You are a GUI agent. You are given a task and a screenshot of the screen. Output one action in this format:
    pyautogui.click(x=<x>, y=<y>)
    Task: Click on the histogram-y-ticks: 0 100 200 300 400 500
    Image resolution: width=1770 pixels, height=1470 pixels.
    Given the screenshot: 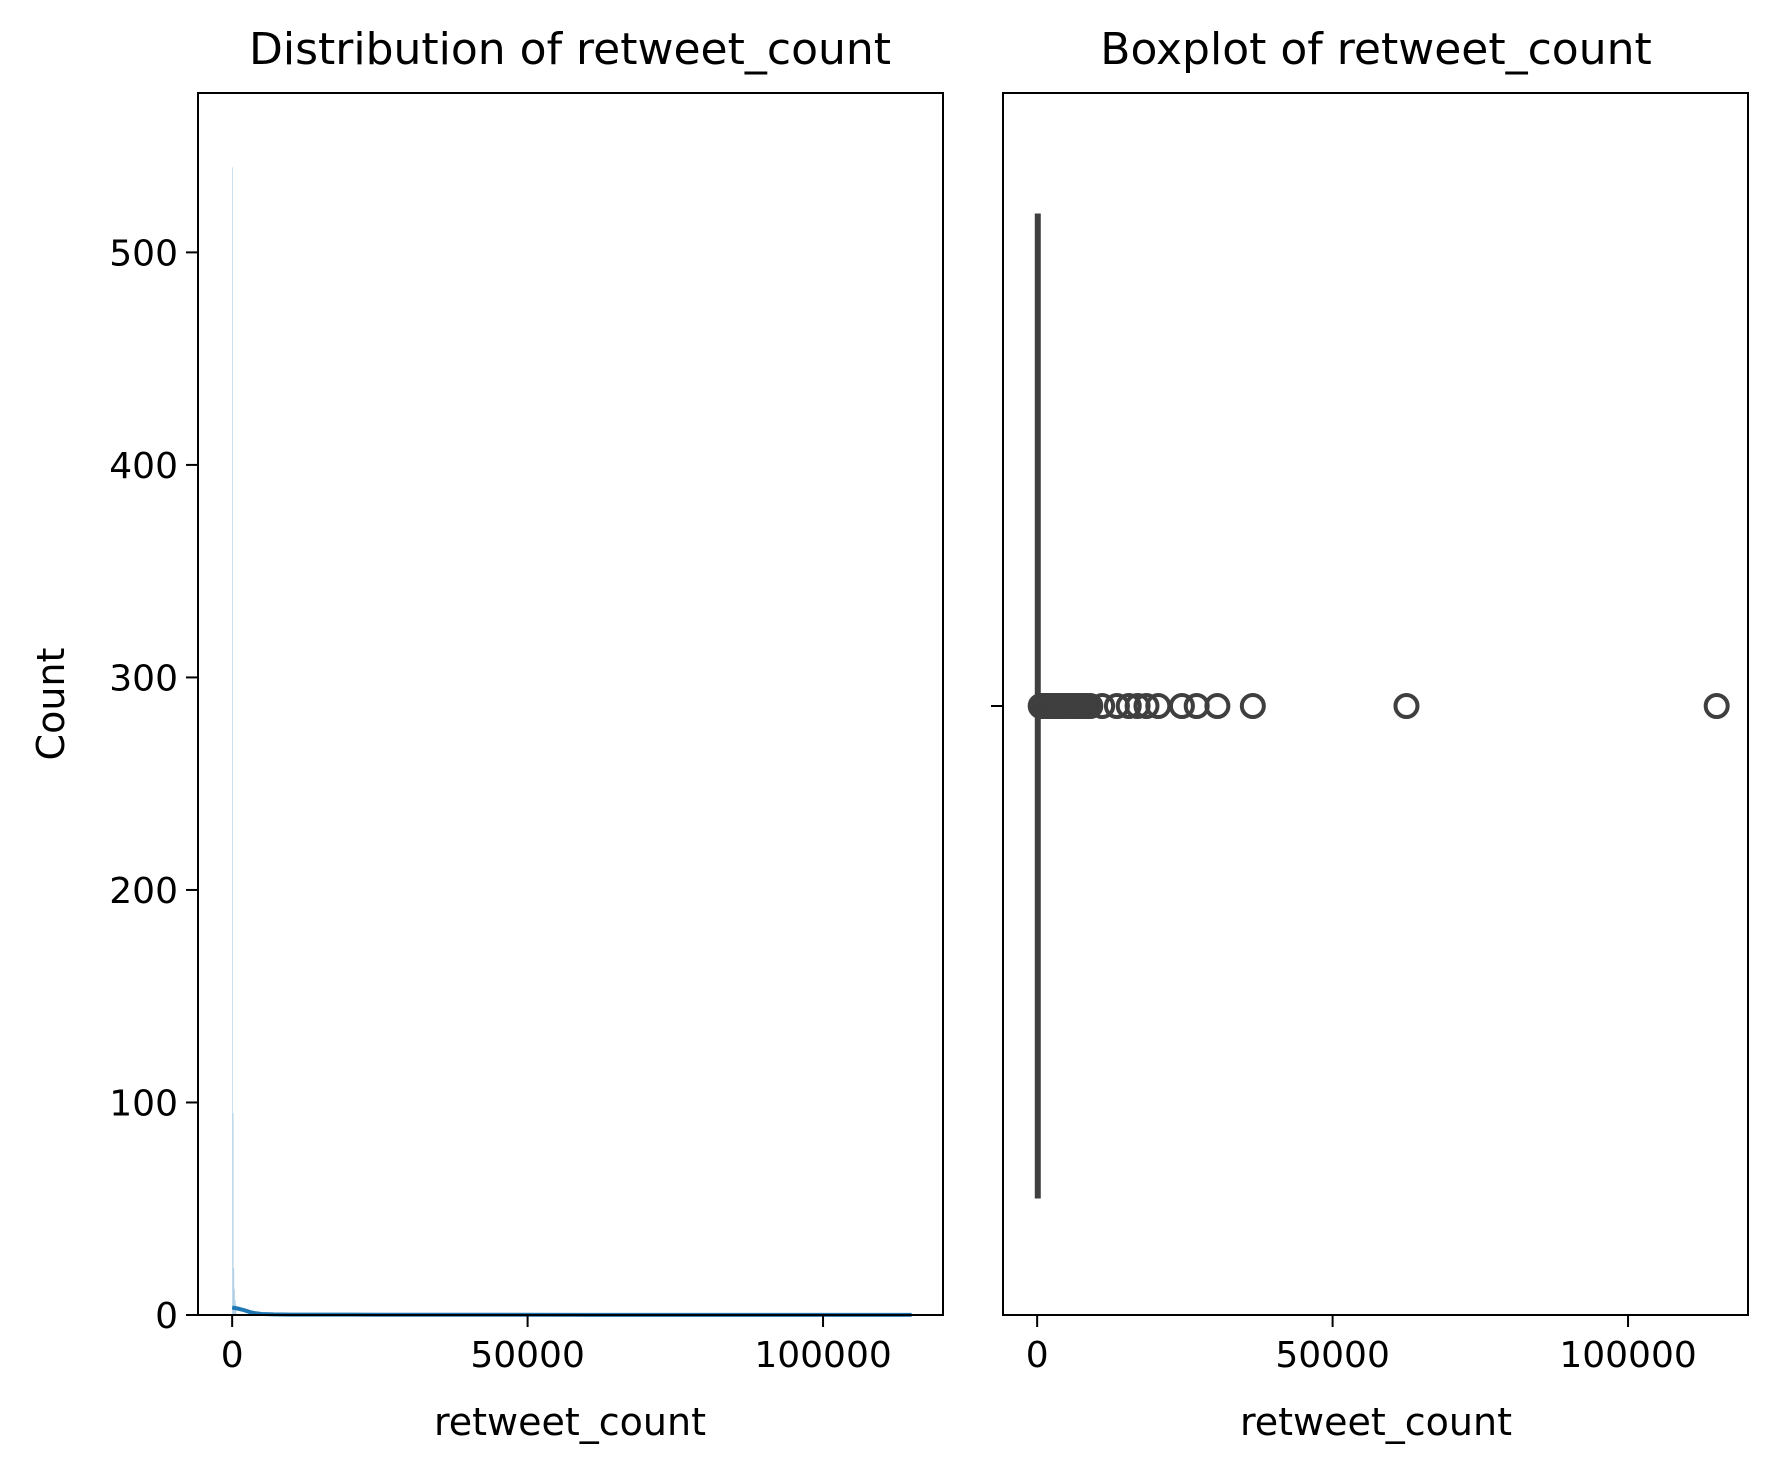 What is the action you would take?
    pyautogui.click(x=153, y=785)
    